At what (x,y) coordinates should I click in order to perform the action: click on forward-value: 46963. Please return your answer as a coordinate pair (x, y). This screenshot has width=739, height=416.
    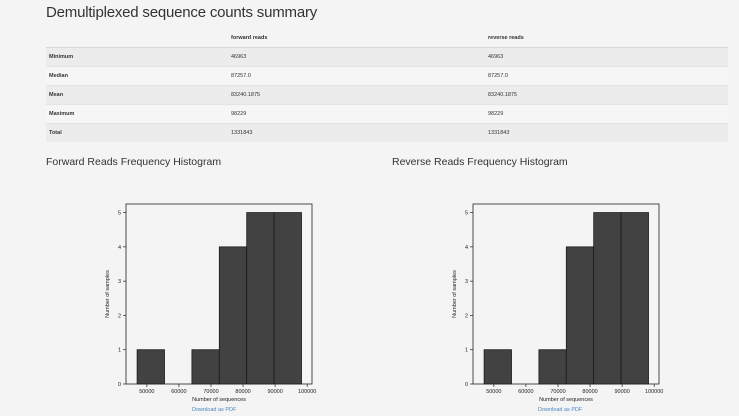
    Looking at the image, I should click on (356, 57).